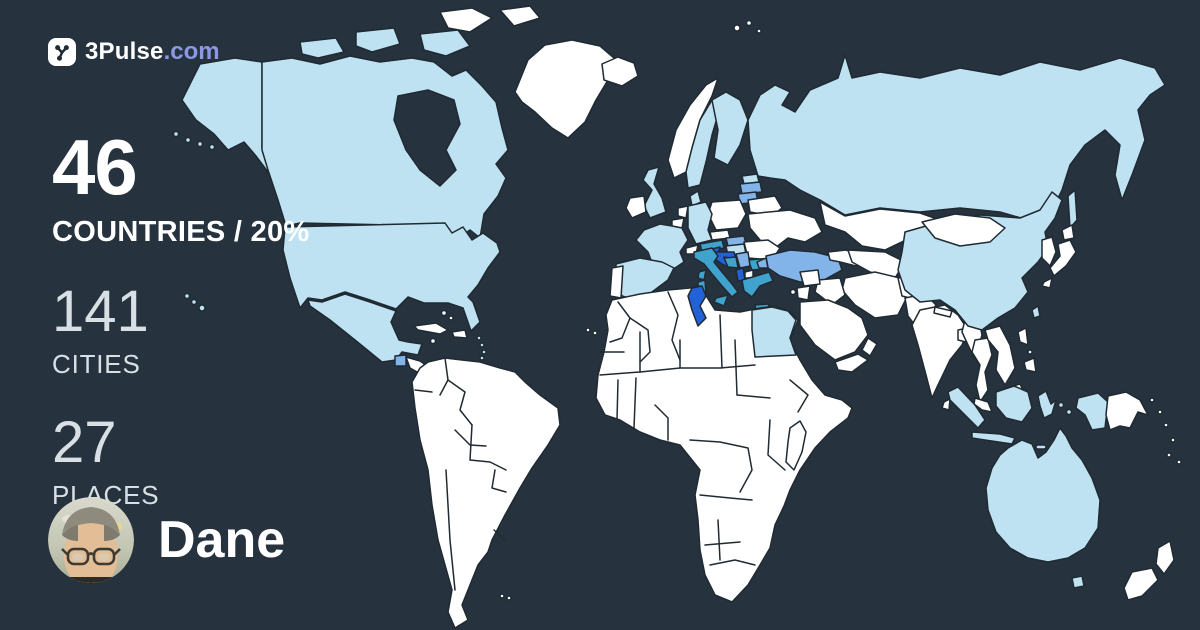 The height and width of the screenshot is (630, 1200). I want to click on country-hispaniola, so click(459, 334).